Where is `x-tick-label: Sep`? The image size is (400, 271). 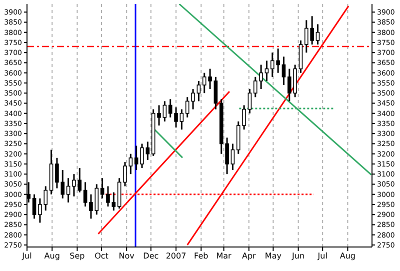 x-tick-label: Sep is located at coordinates (77, 256).